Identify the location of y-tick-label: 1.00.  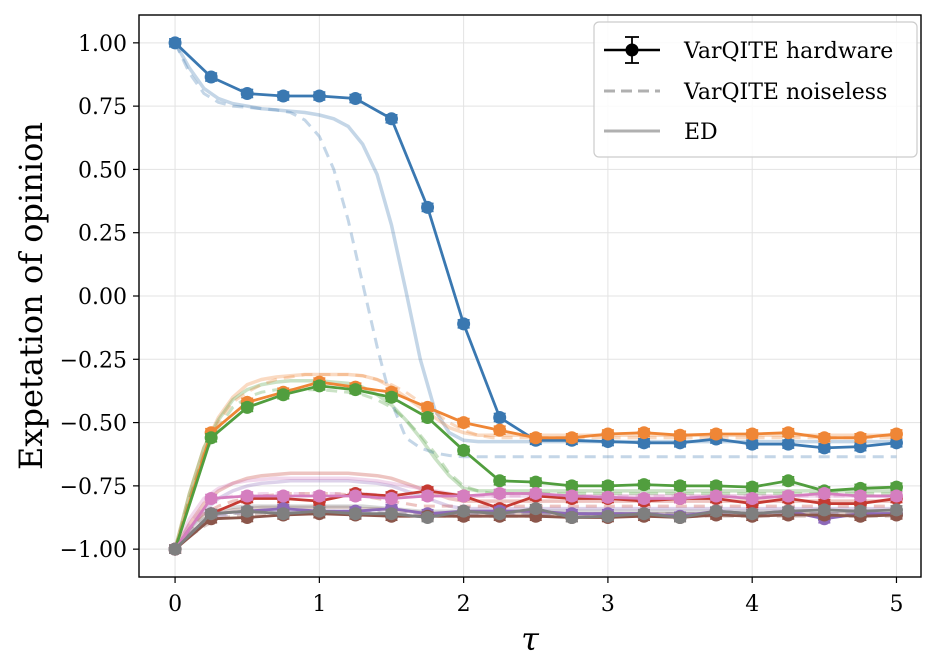
(102, 44).